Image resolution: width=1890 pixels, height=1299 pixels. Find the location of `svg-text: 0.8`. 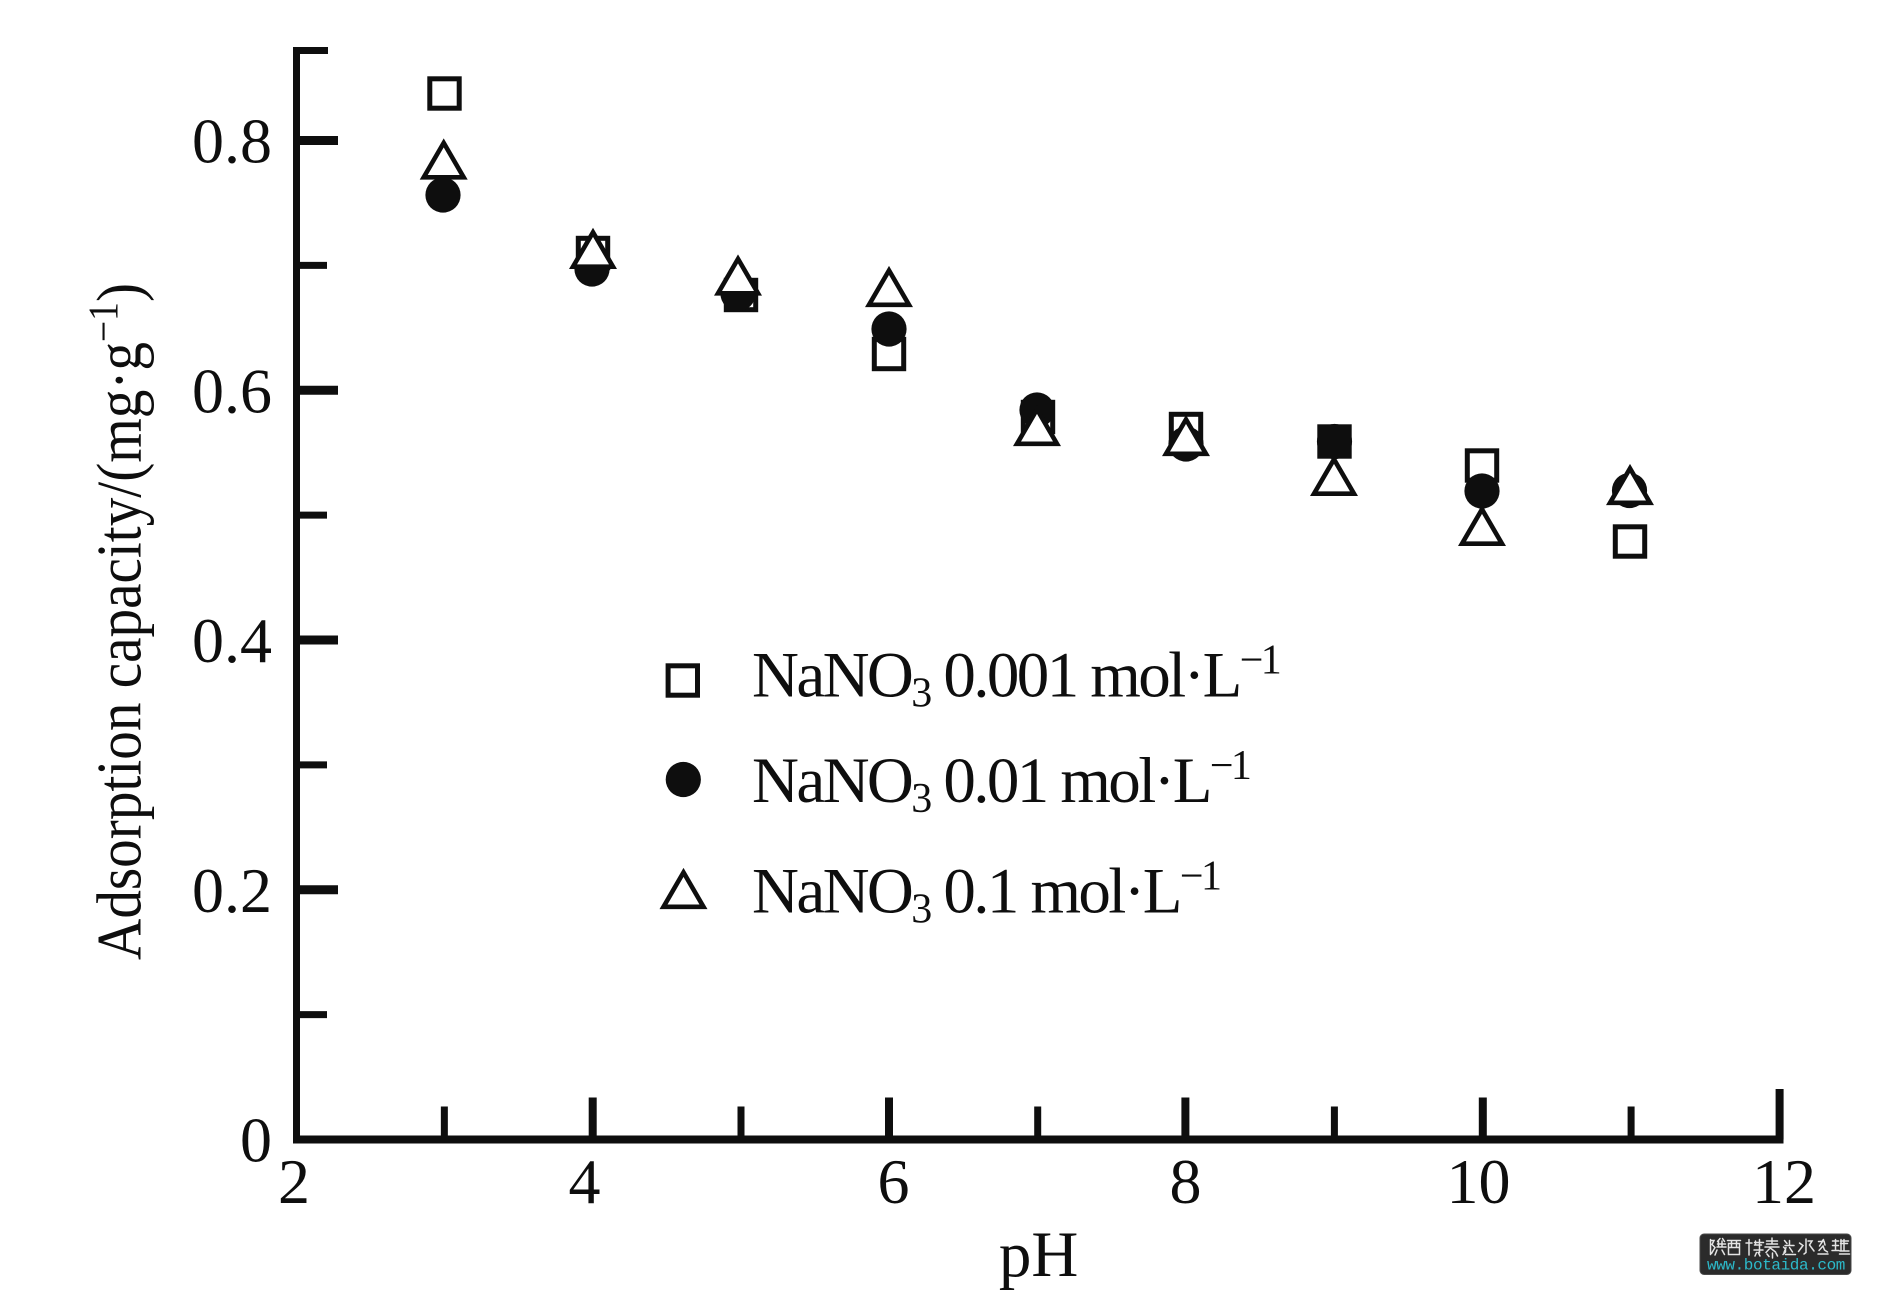

svg-text: 0.8 is located at coordinates (232, 141).